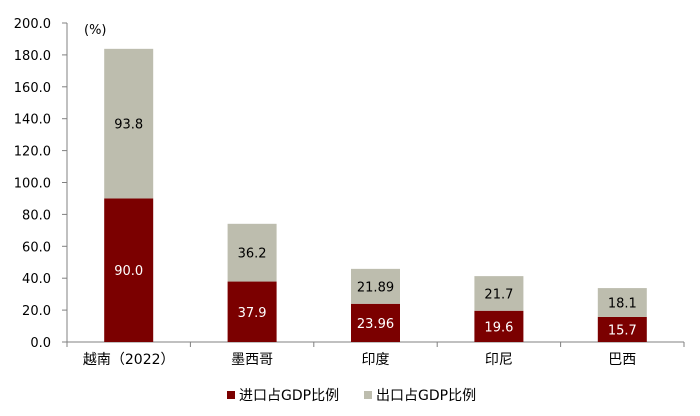  I want to click on y-tick-label: 160.0, so click(32, 88).